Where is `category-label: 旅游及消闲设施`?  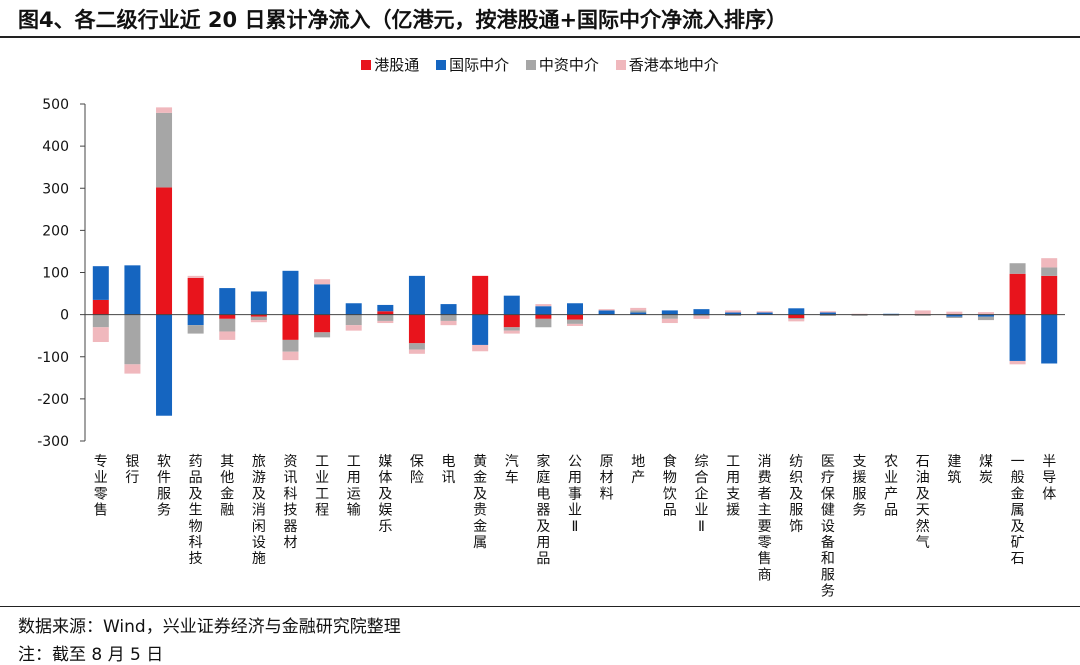
category-label: 旅游及消闲设施 is located at coordinates (259, 510).